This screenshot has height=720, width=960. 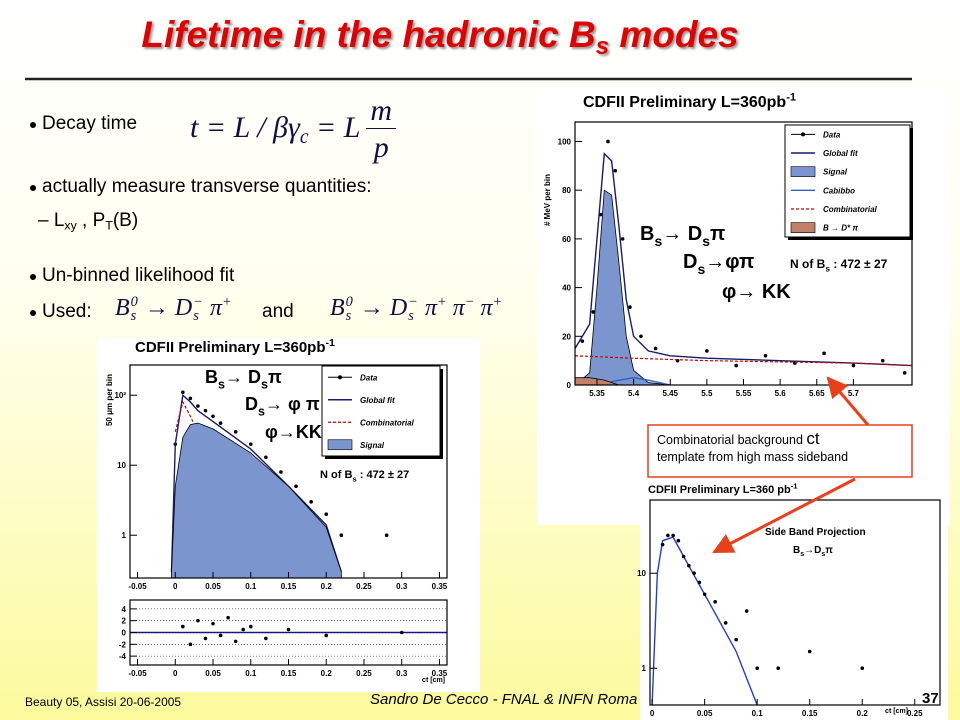 I want to click on y-tick-label: 1, so click(x=124, y=535).